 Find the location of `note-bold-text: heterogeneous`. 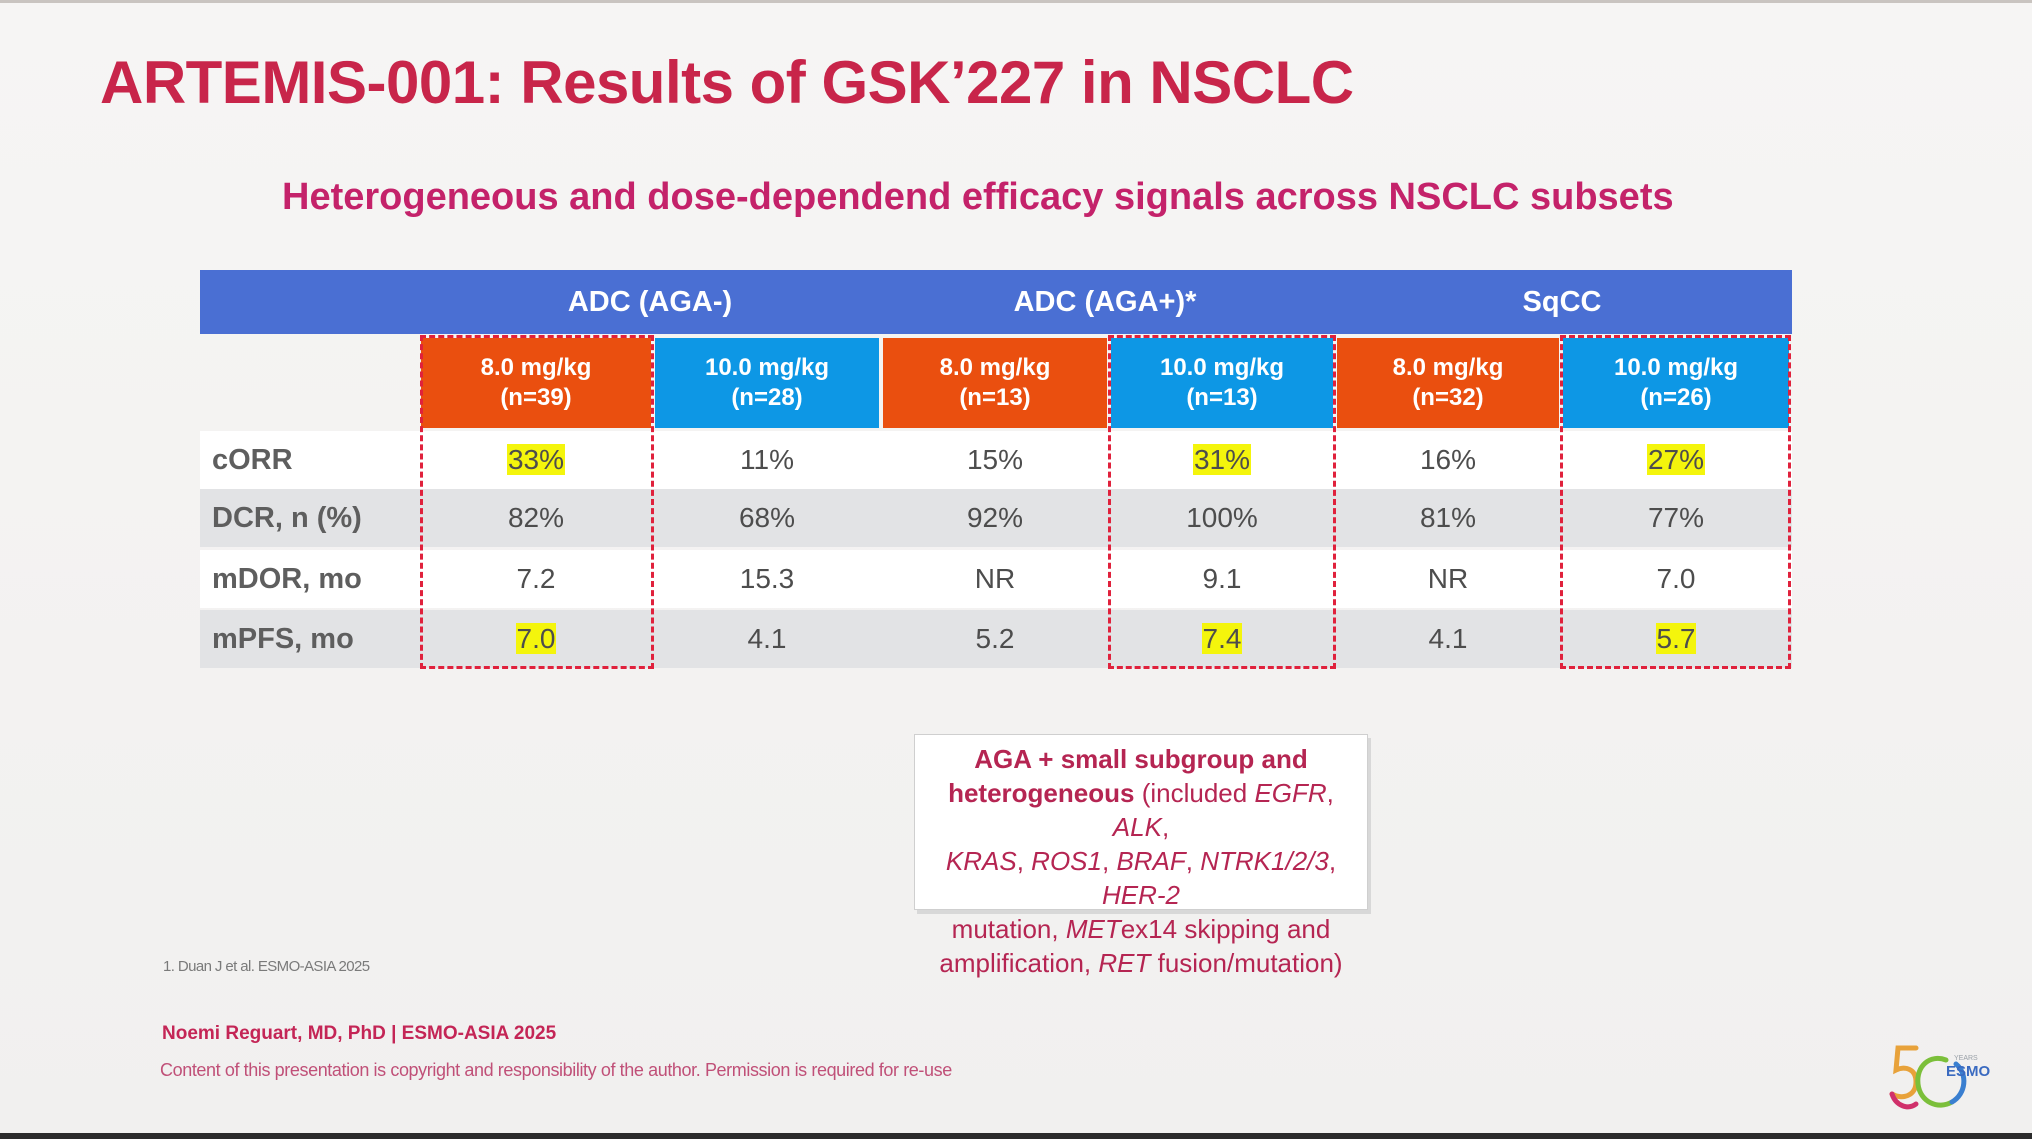

note-bold-text: heterogeneous is located at coordinates (1041, 793).